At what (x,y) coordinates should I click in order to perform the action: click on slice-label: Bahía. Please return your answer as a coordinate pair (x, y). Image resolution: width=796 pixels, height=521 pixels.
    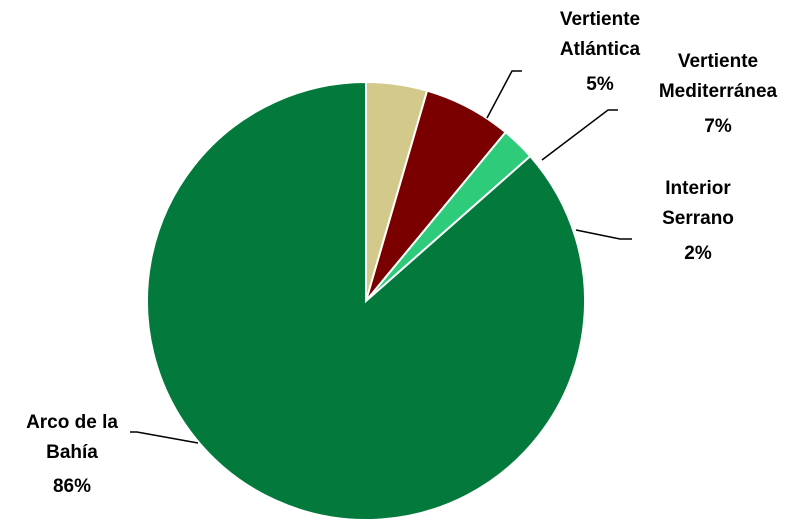
    Looking at the image, I should click on (72, 452).